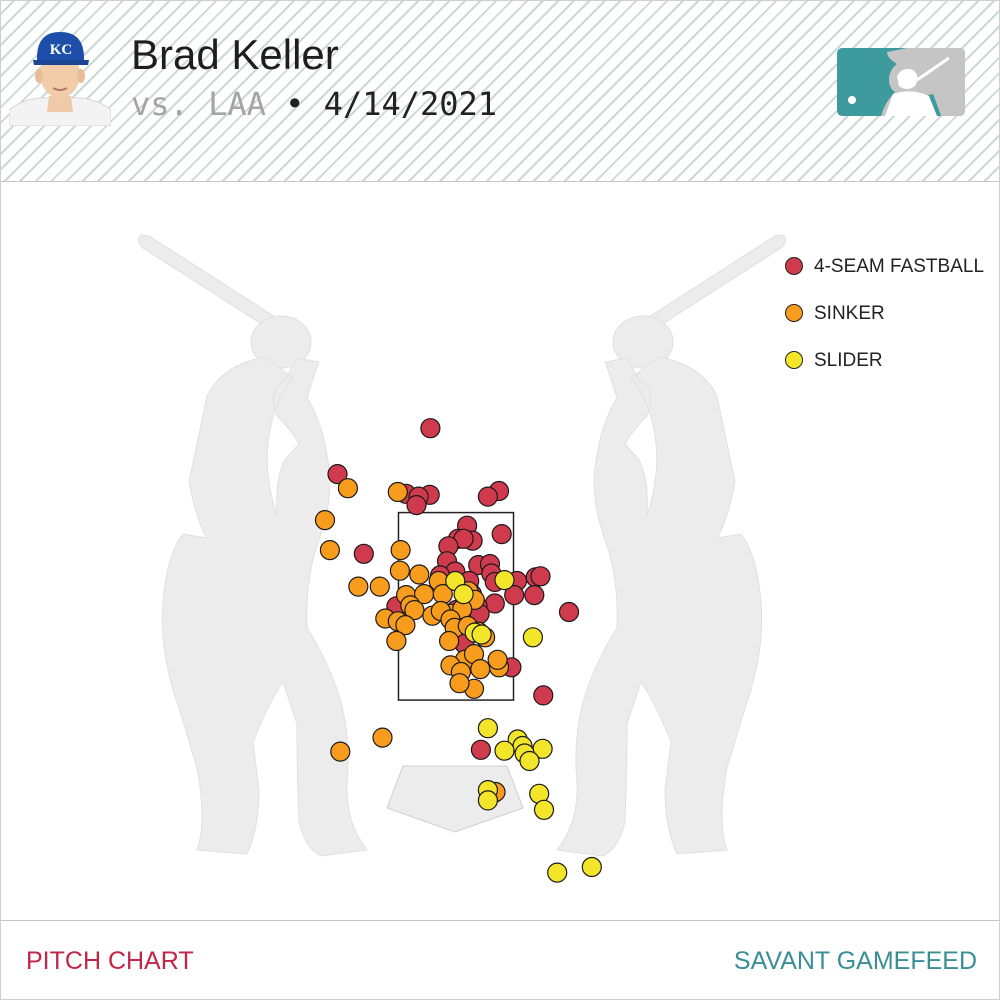 The height and width of the screenshot is (1000, 1000). I want to click on legend-label-slider: SLIDER, so click(848, 360).